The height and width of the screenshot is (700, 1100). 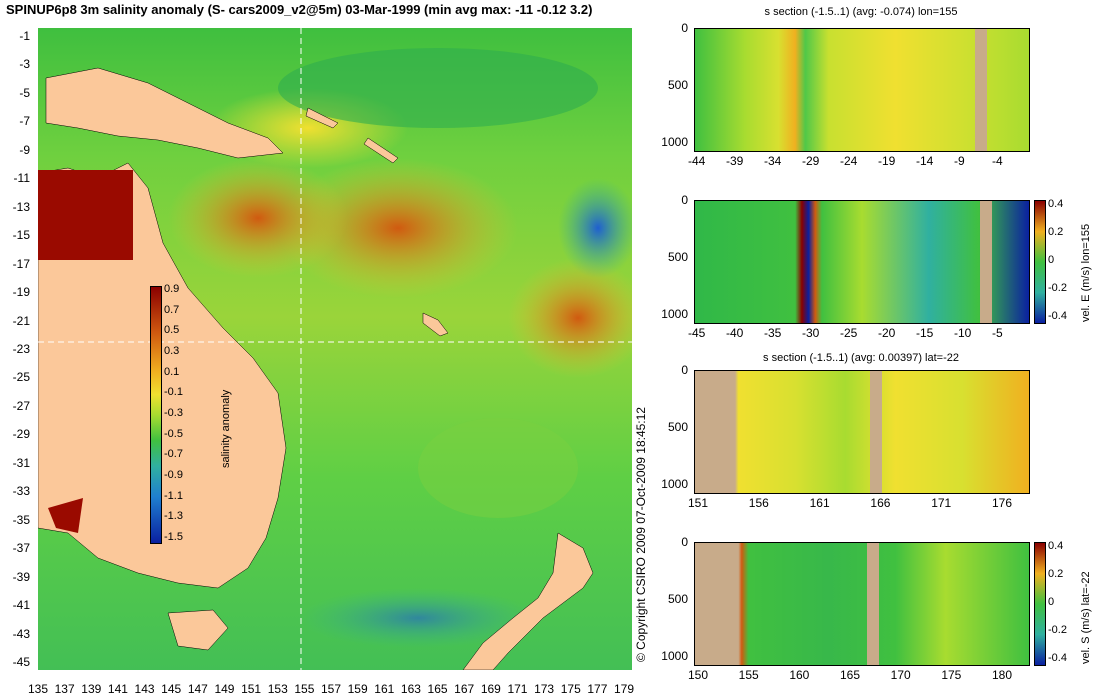 What do you see at coordinates (887, 161) in the screenshot?
I see `section-x-tick: -19` at bounding box center [887, 161].